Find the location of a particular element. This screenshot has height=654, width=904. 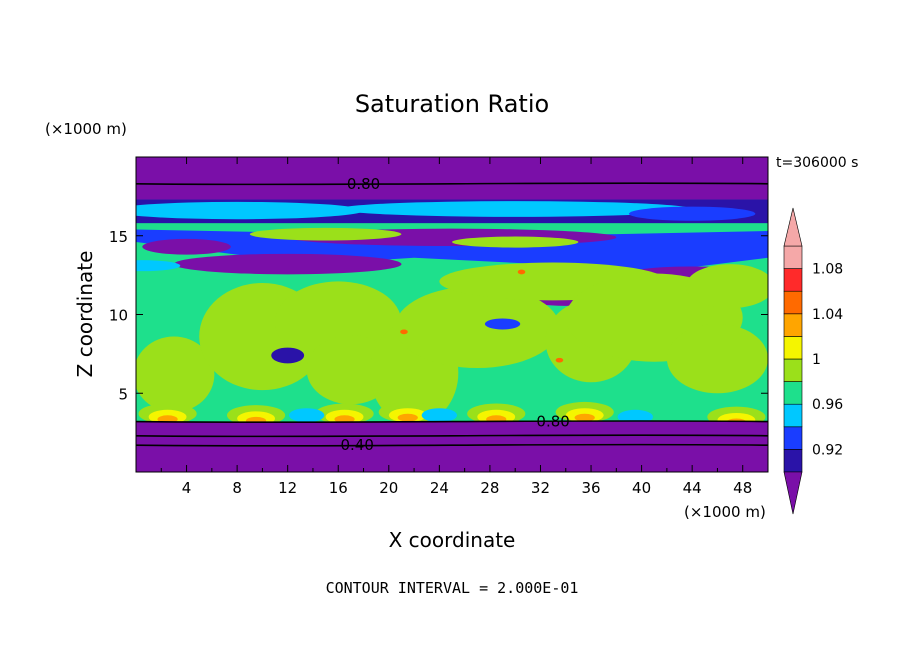

x-tick-label: 24 is located at coordinates (439, 488).